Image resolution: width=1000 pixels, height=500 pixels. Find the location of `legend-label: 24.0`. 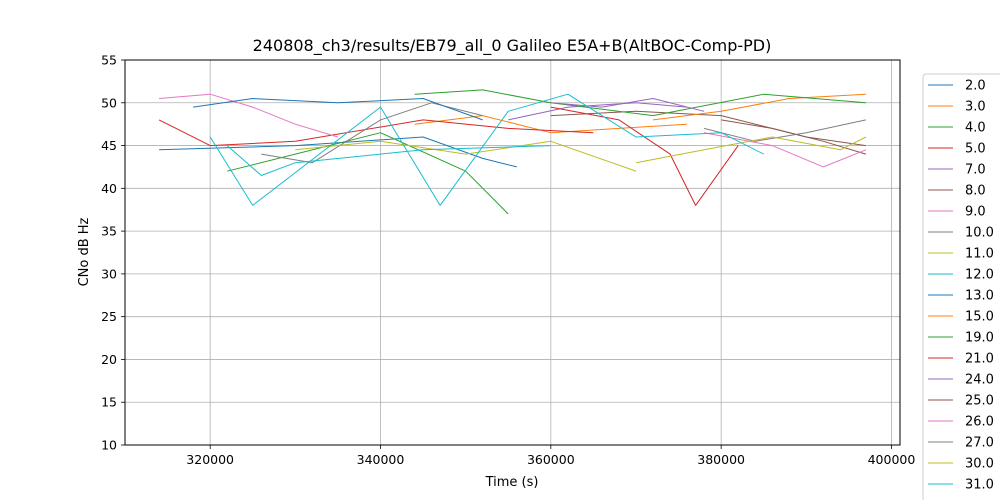

legend-label: 24.0 is located at coordinates (979, 380).